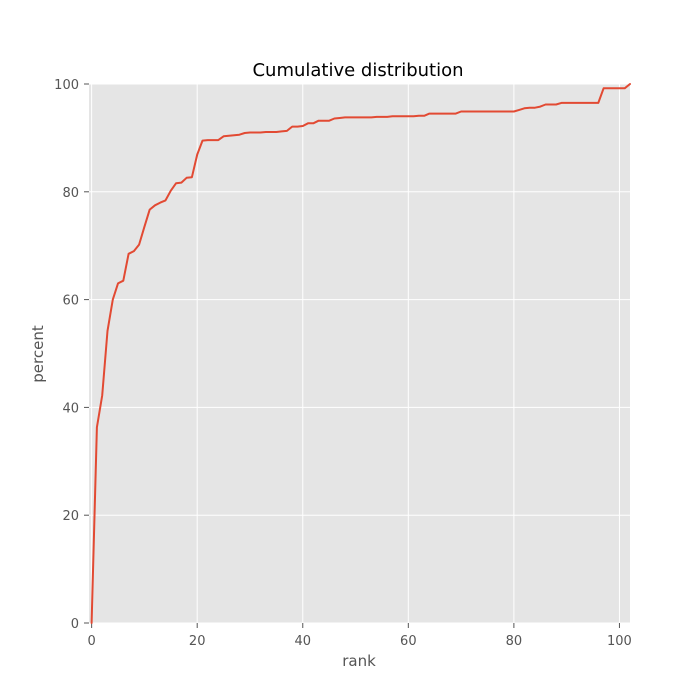  I want to click on x-tick-label: 80, so click(514, 641).